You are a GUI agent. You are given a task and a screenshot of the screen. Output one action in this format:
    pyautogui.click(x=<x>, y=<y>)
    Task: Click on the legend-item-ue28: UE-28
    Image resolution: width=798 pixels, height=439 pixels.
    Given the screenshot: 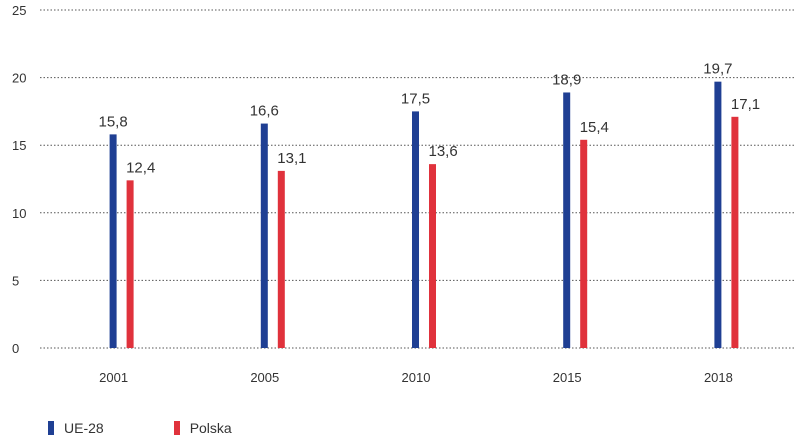 What is the action you would take?
    pyautogui.click(x=76, y=428)
    